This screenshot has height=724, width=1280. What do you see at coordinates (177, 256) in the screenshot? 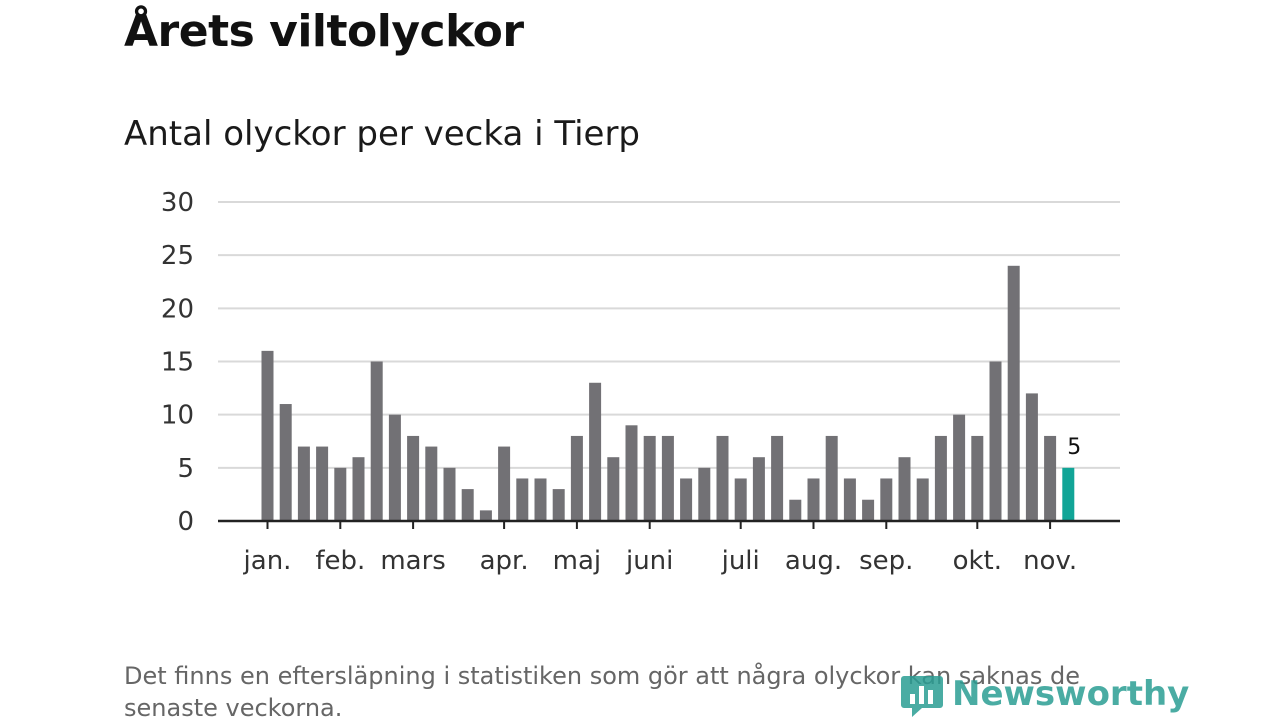
I see `y-tick-label: 25` at bounding box center [177, 256].